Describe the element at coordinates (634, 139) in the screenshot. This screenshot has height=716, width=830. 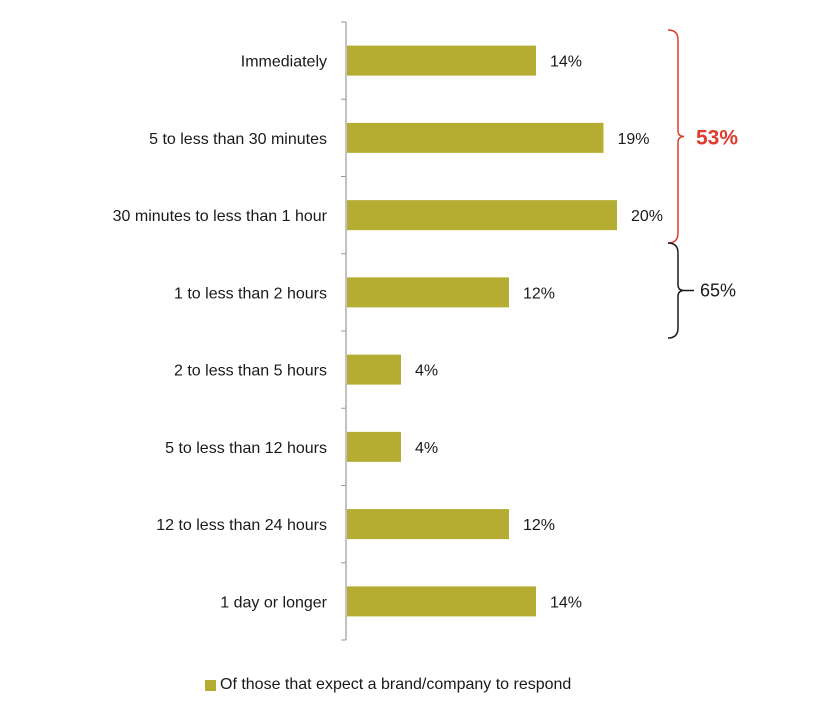
I see `value-label: 19%` at that location.